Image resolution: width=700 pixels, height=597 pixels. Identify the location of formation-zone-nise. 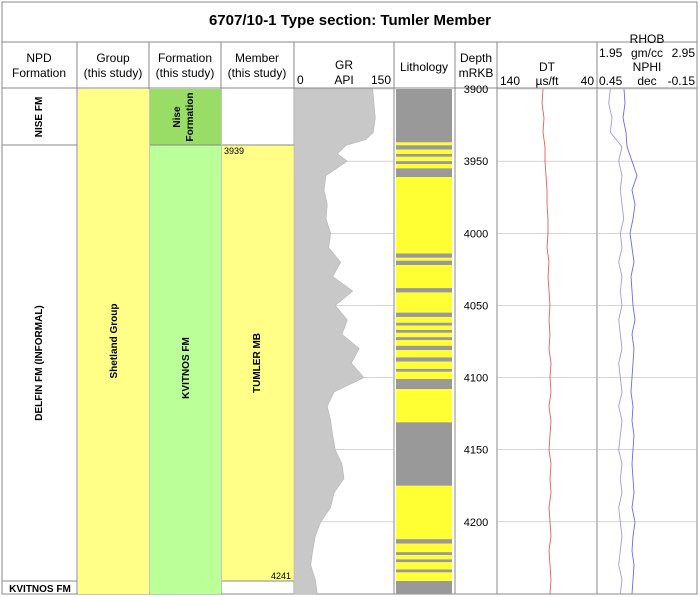
(185, 117).